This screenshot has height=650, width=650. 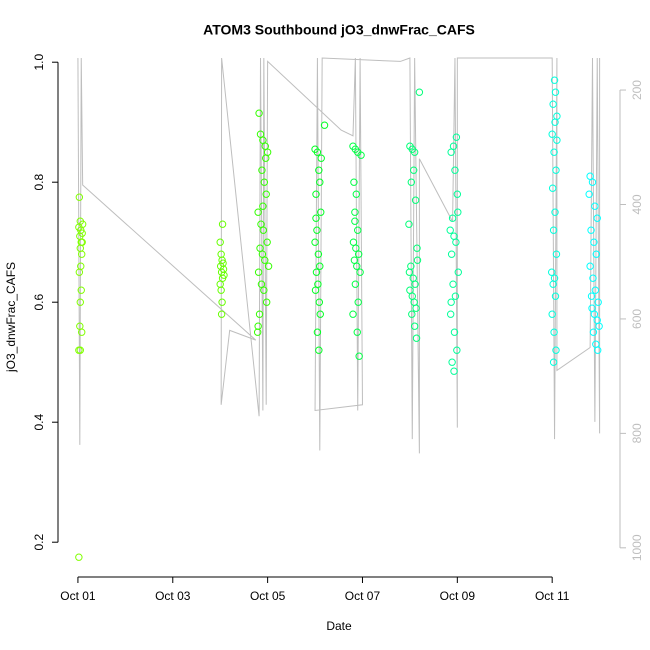 What do you see at coordinates (637, 90) in the screenshot?
I see `y2-tick-label: 200` at bounding box center [637, 90].